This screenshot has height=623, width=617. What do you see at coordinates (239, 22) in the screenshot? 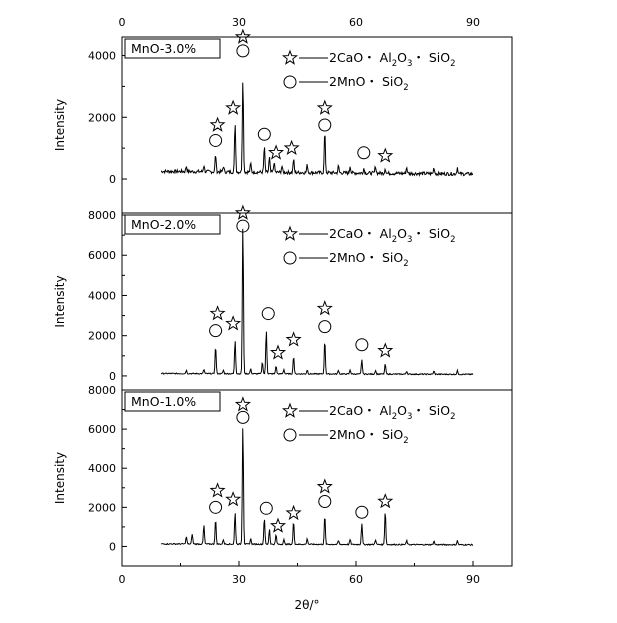
I see `top-x-tick-label: 30` at bounding box center [239, 22].